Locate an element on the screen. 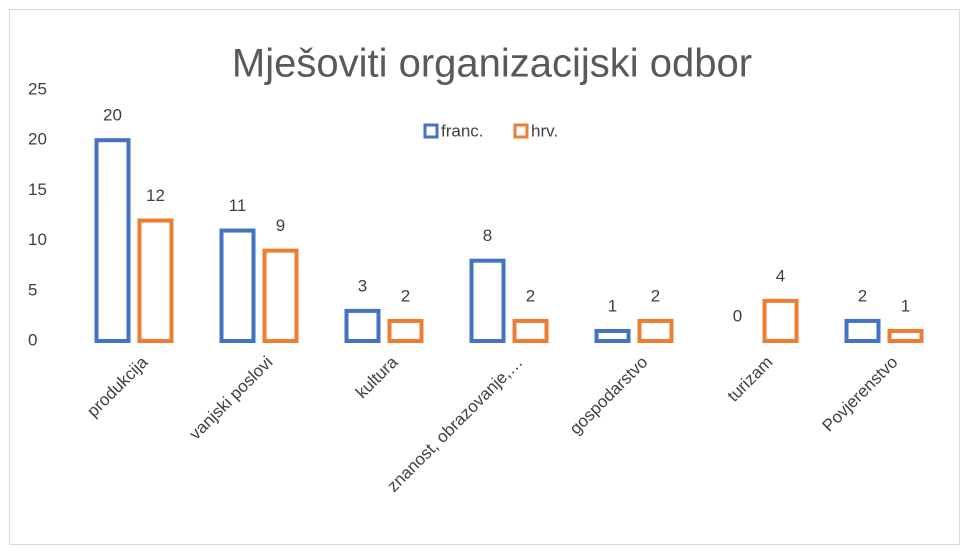 The height and width of the screenshot is (551, 964). value-label: 0 is located at coordinates (737, 315).